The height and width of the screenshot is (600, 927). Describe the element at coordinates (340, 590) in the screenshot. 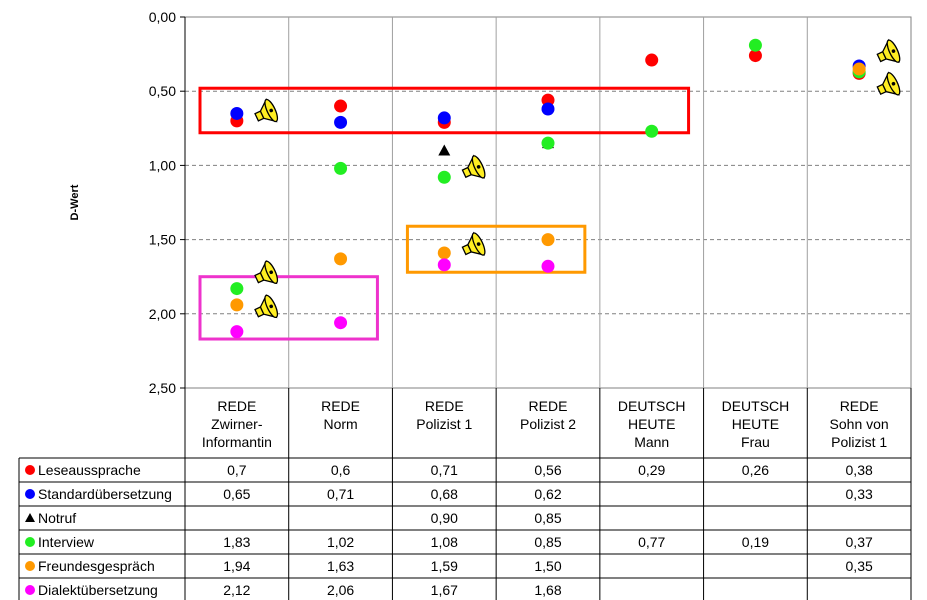

I see `table-value: 2,06` at that location.